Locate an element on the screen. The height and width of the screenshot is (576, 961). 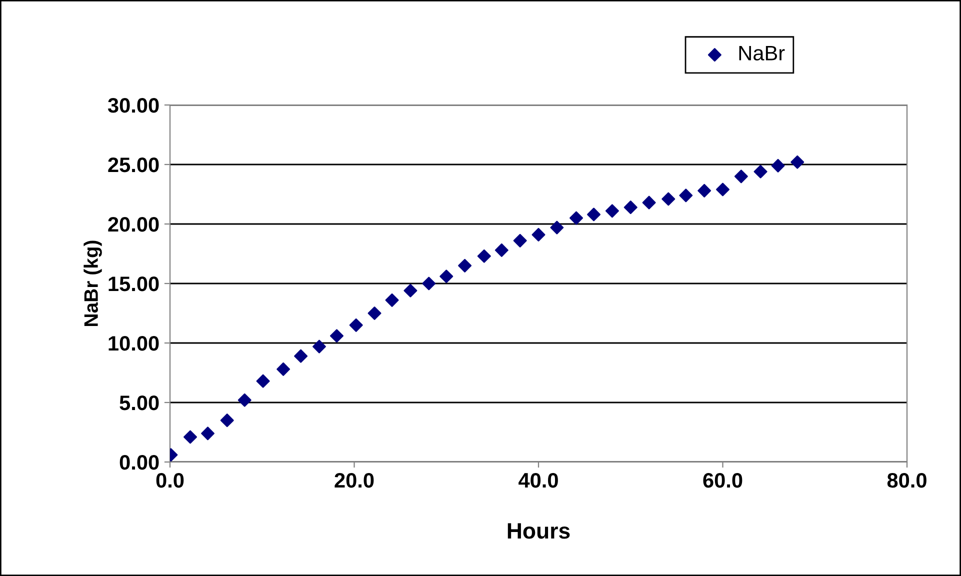
x-axis-title: Hours is located at coordinates (539, 531).